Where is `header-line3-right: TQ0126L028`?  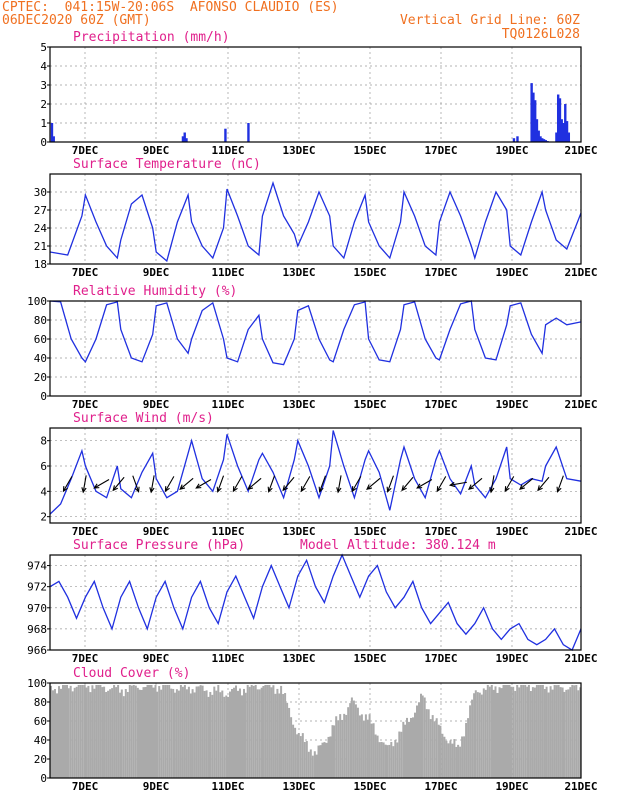 header-line3-right: TQ0126L028 is located at coordinates (540, 34).